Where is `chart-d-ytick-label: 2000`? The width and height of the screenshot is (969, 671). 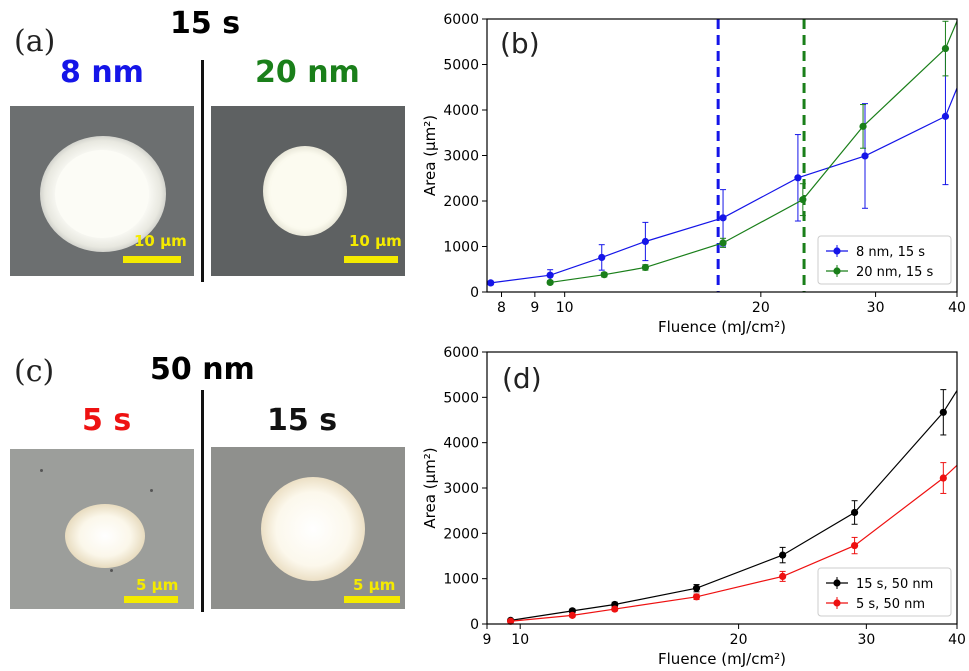 chart-d-ytick-label: 2000 is located at coordinates (461, 534).